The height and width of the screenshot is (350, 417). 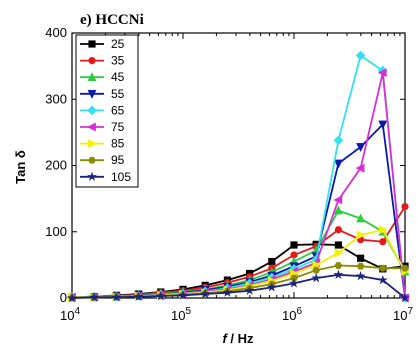 What do you see at coordinates (20, 167) in the screenshot?
I see `y-axis-label: Tan δ` at bounding box center [20, 167].